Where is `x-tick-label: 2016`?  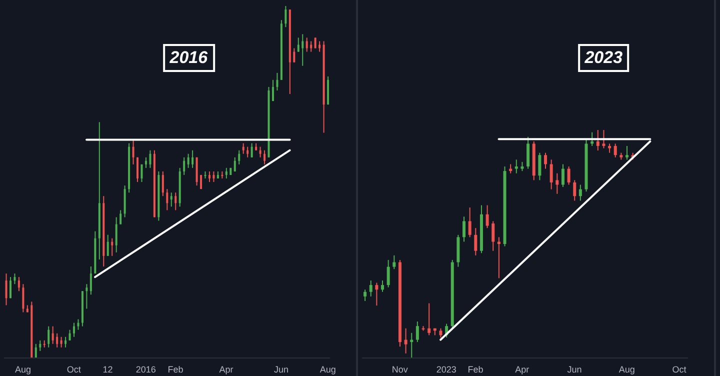 x-tick-label: 2016 is located at coordinates (146, 369).